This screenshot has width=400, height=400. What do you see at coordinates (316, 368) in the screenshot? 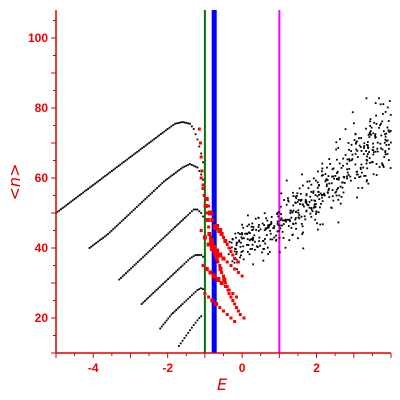
I see `x-tick-label: 2` at bounding box center [316, 368].